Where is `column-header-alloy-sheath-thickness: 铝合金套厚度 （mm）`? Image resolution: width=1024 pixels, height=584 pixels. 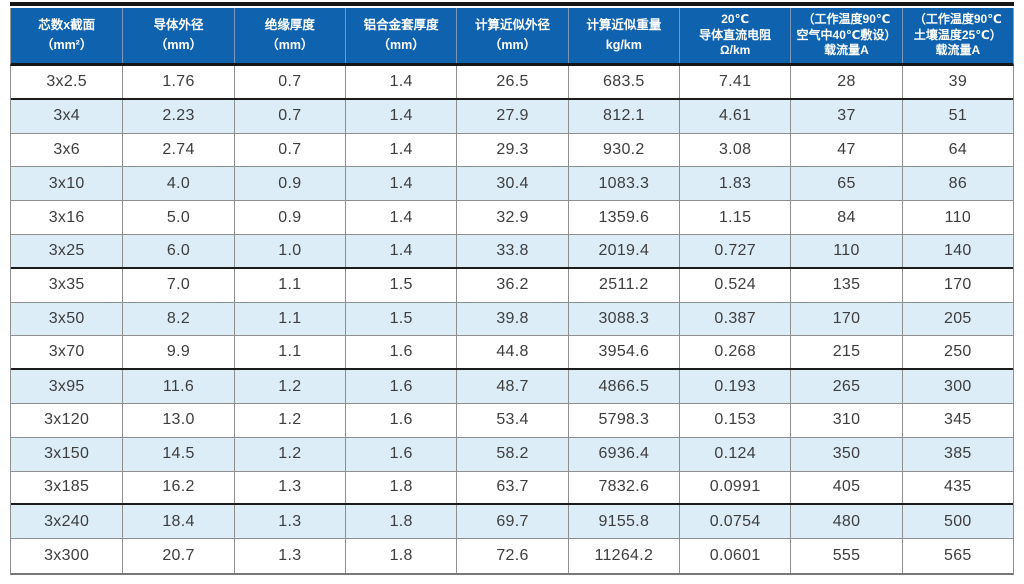 column-header-alloy-sheath-thickness: 铝合金套厚度 （mm） is located at coordinates (400, 35).